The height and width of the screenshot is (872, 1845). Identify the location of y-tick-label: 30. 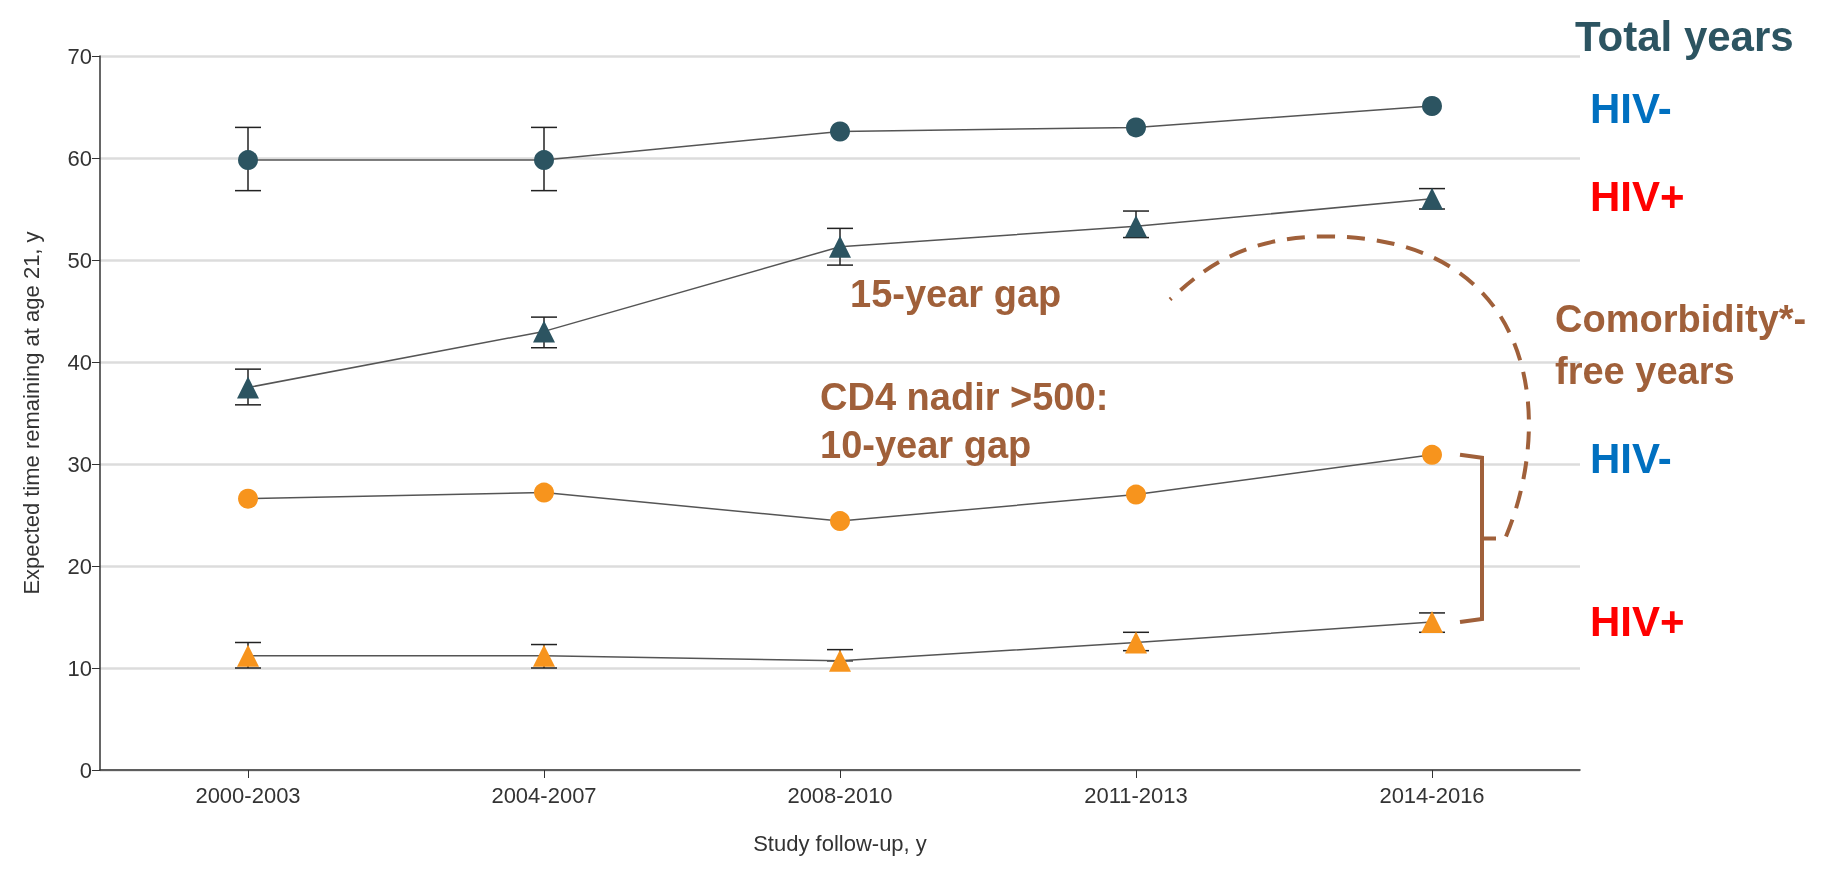
(79, 464).